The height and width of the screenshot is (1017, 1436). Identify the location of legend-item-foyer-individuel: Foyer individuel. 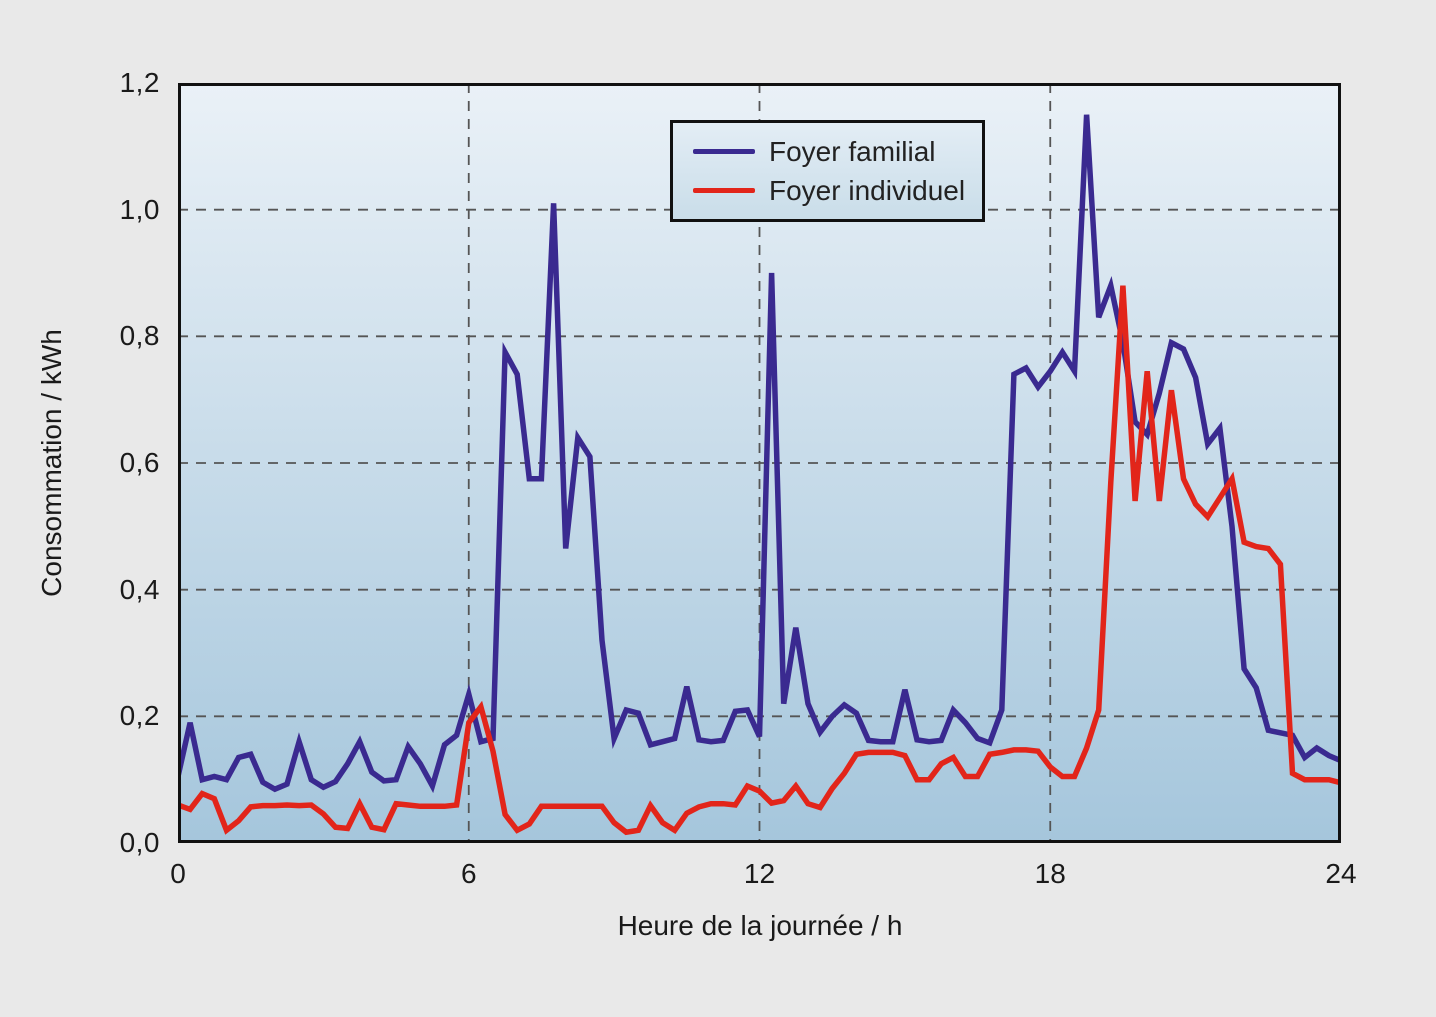
(837, 191).